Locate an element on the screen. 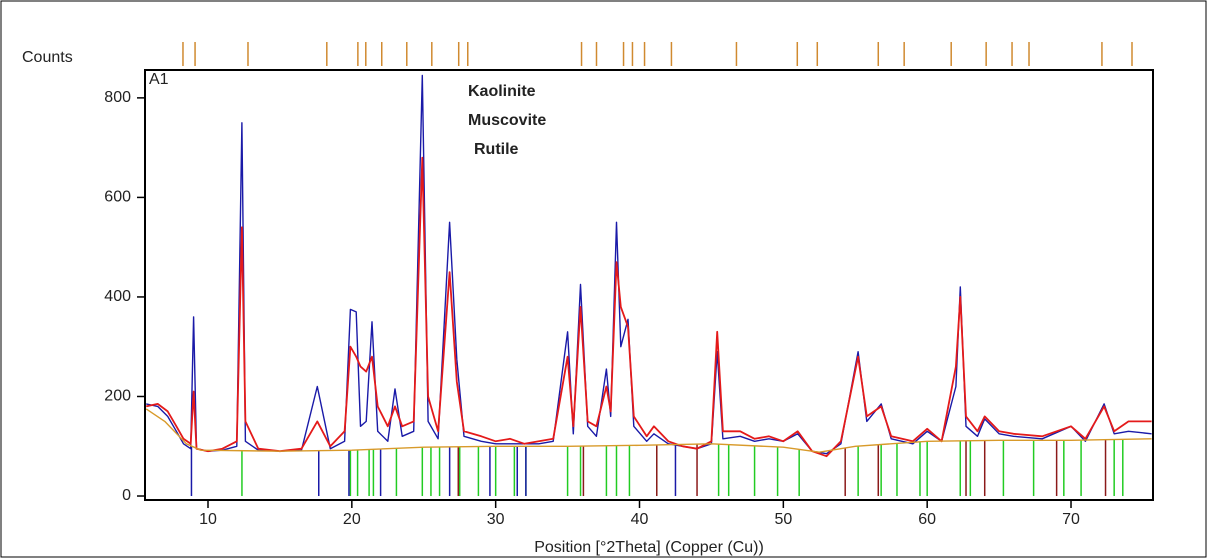 The height and width of the screenshot is (558, 1207). x-tick-label: 10 is located at coordinates (208, 519).